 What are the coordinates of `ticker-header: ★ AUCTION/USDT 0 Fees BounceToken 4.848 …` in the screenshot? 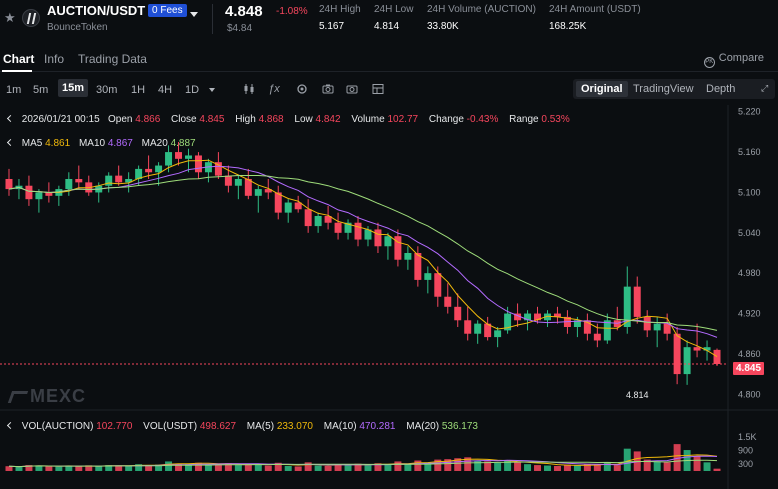 It's located at (389, 20).